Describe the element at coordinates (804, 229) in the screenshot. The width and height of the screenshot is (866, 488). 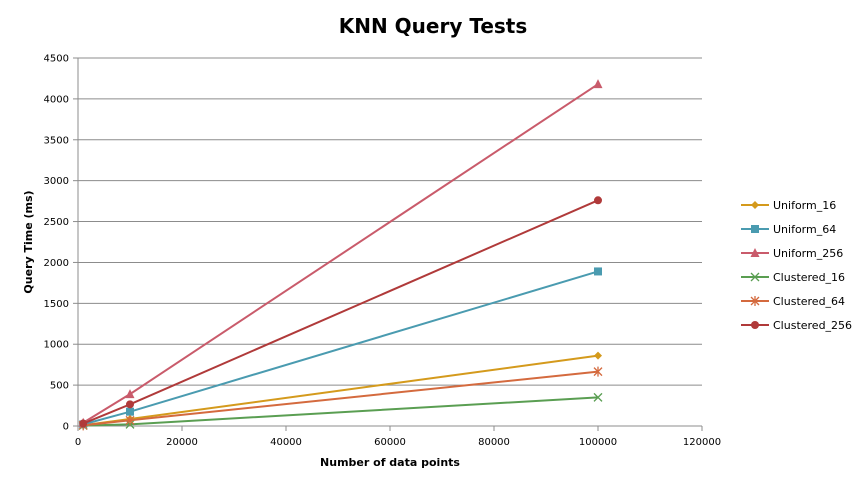
I see `legend-label-uniform-64: Uniform_64` at that location.